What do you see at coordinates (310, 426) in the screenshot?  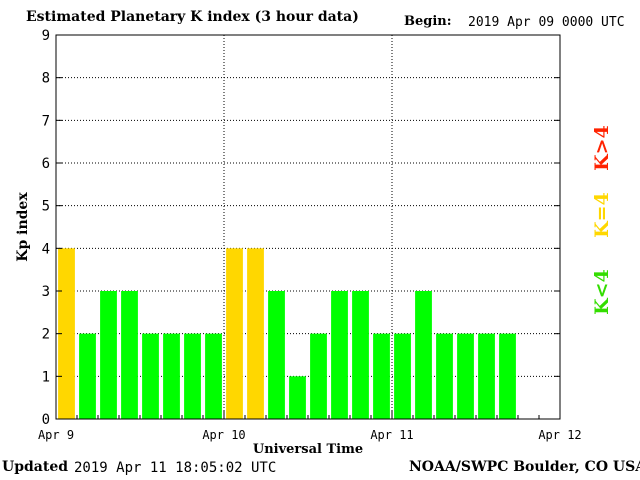 I see `x-axis-ticks: Apr 9 Apr 10 Apr 11 Apr 12` at bounding box center [310, 426].